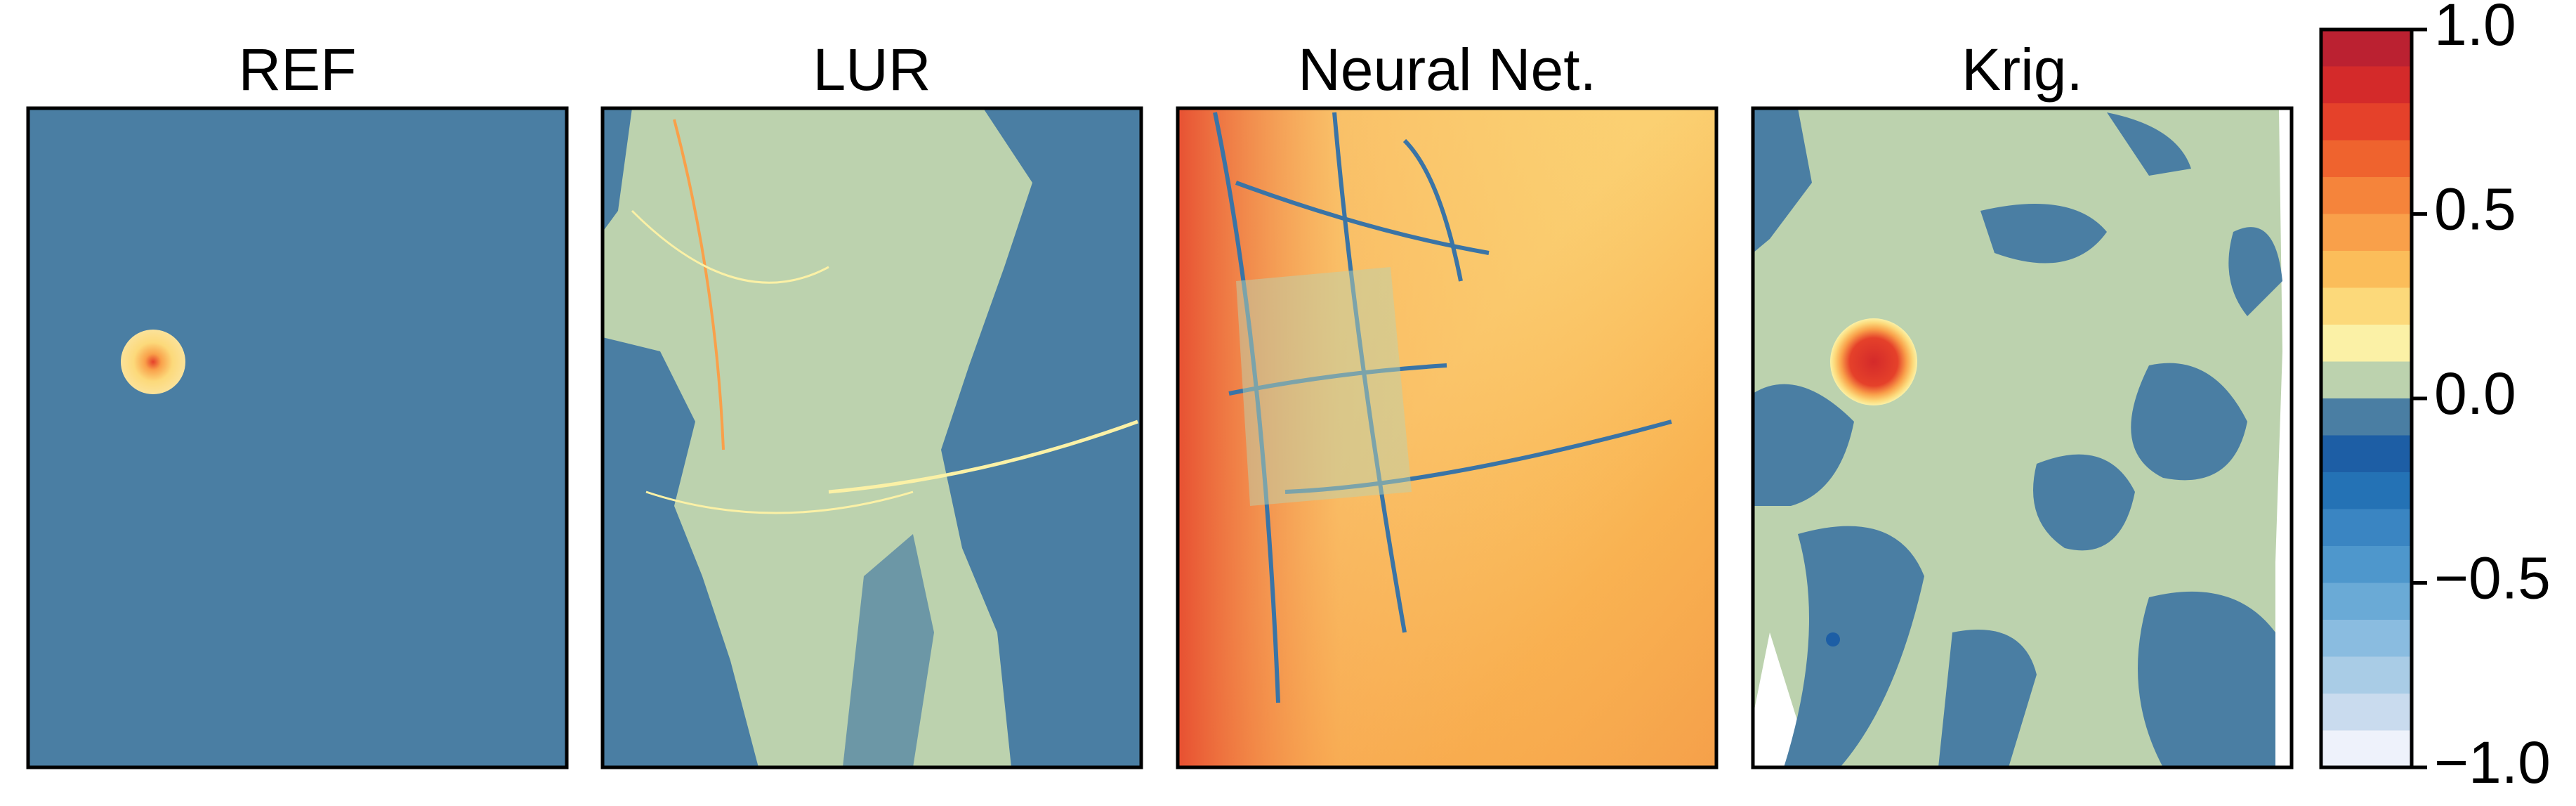  I want to click on colorbar, so click(2366, 398).